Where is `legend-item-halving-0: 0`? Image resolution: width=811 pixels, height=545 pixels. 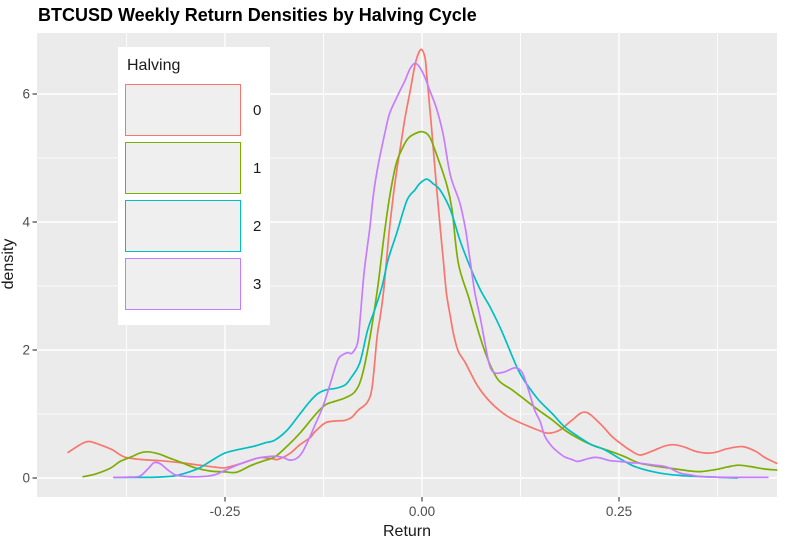
legend-item-halving-0: 0 is located at coordinates (197, 110).